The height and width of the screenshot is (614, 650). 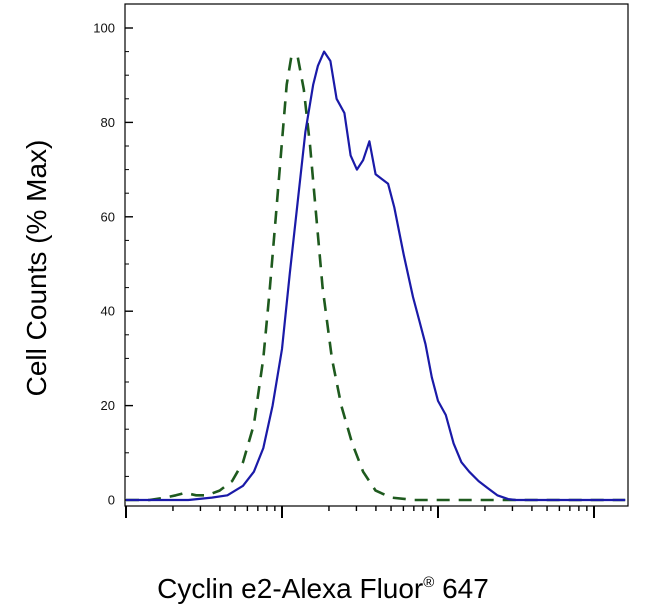 What do you see at coordinates (111, 500) in the screenshot?
I see `y-tick-label: 0` at bounding box center [111, 500].